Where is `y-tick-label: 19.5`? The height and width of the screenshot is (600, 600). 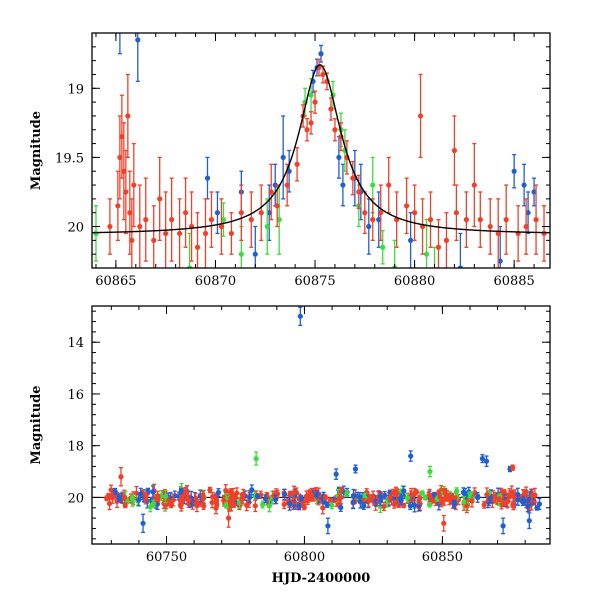
y-tick-label: 19.5 is located at coordinates (69, 158).